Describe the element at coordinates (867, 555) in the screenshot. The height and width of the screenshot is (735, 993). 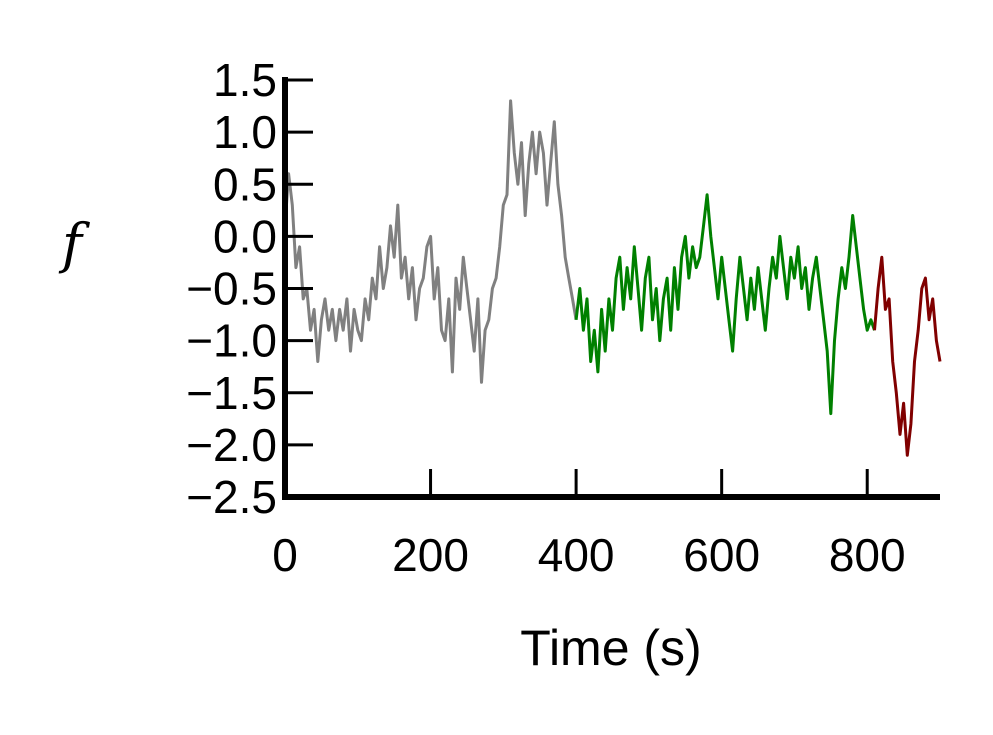
I see `x-tick-label: 800` at that location.